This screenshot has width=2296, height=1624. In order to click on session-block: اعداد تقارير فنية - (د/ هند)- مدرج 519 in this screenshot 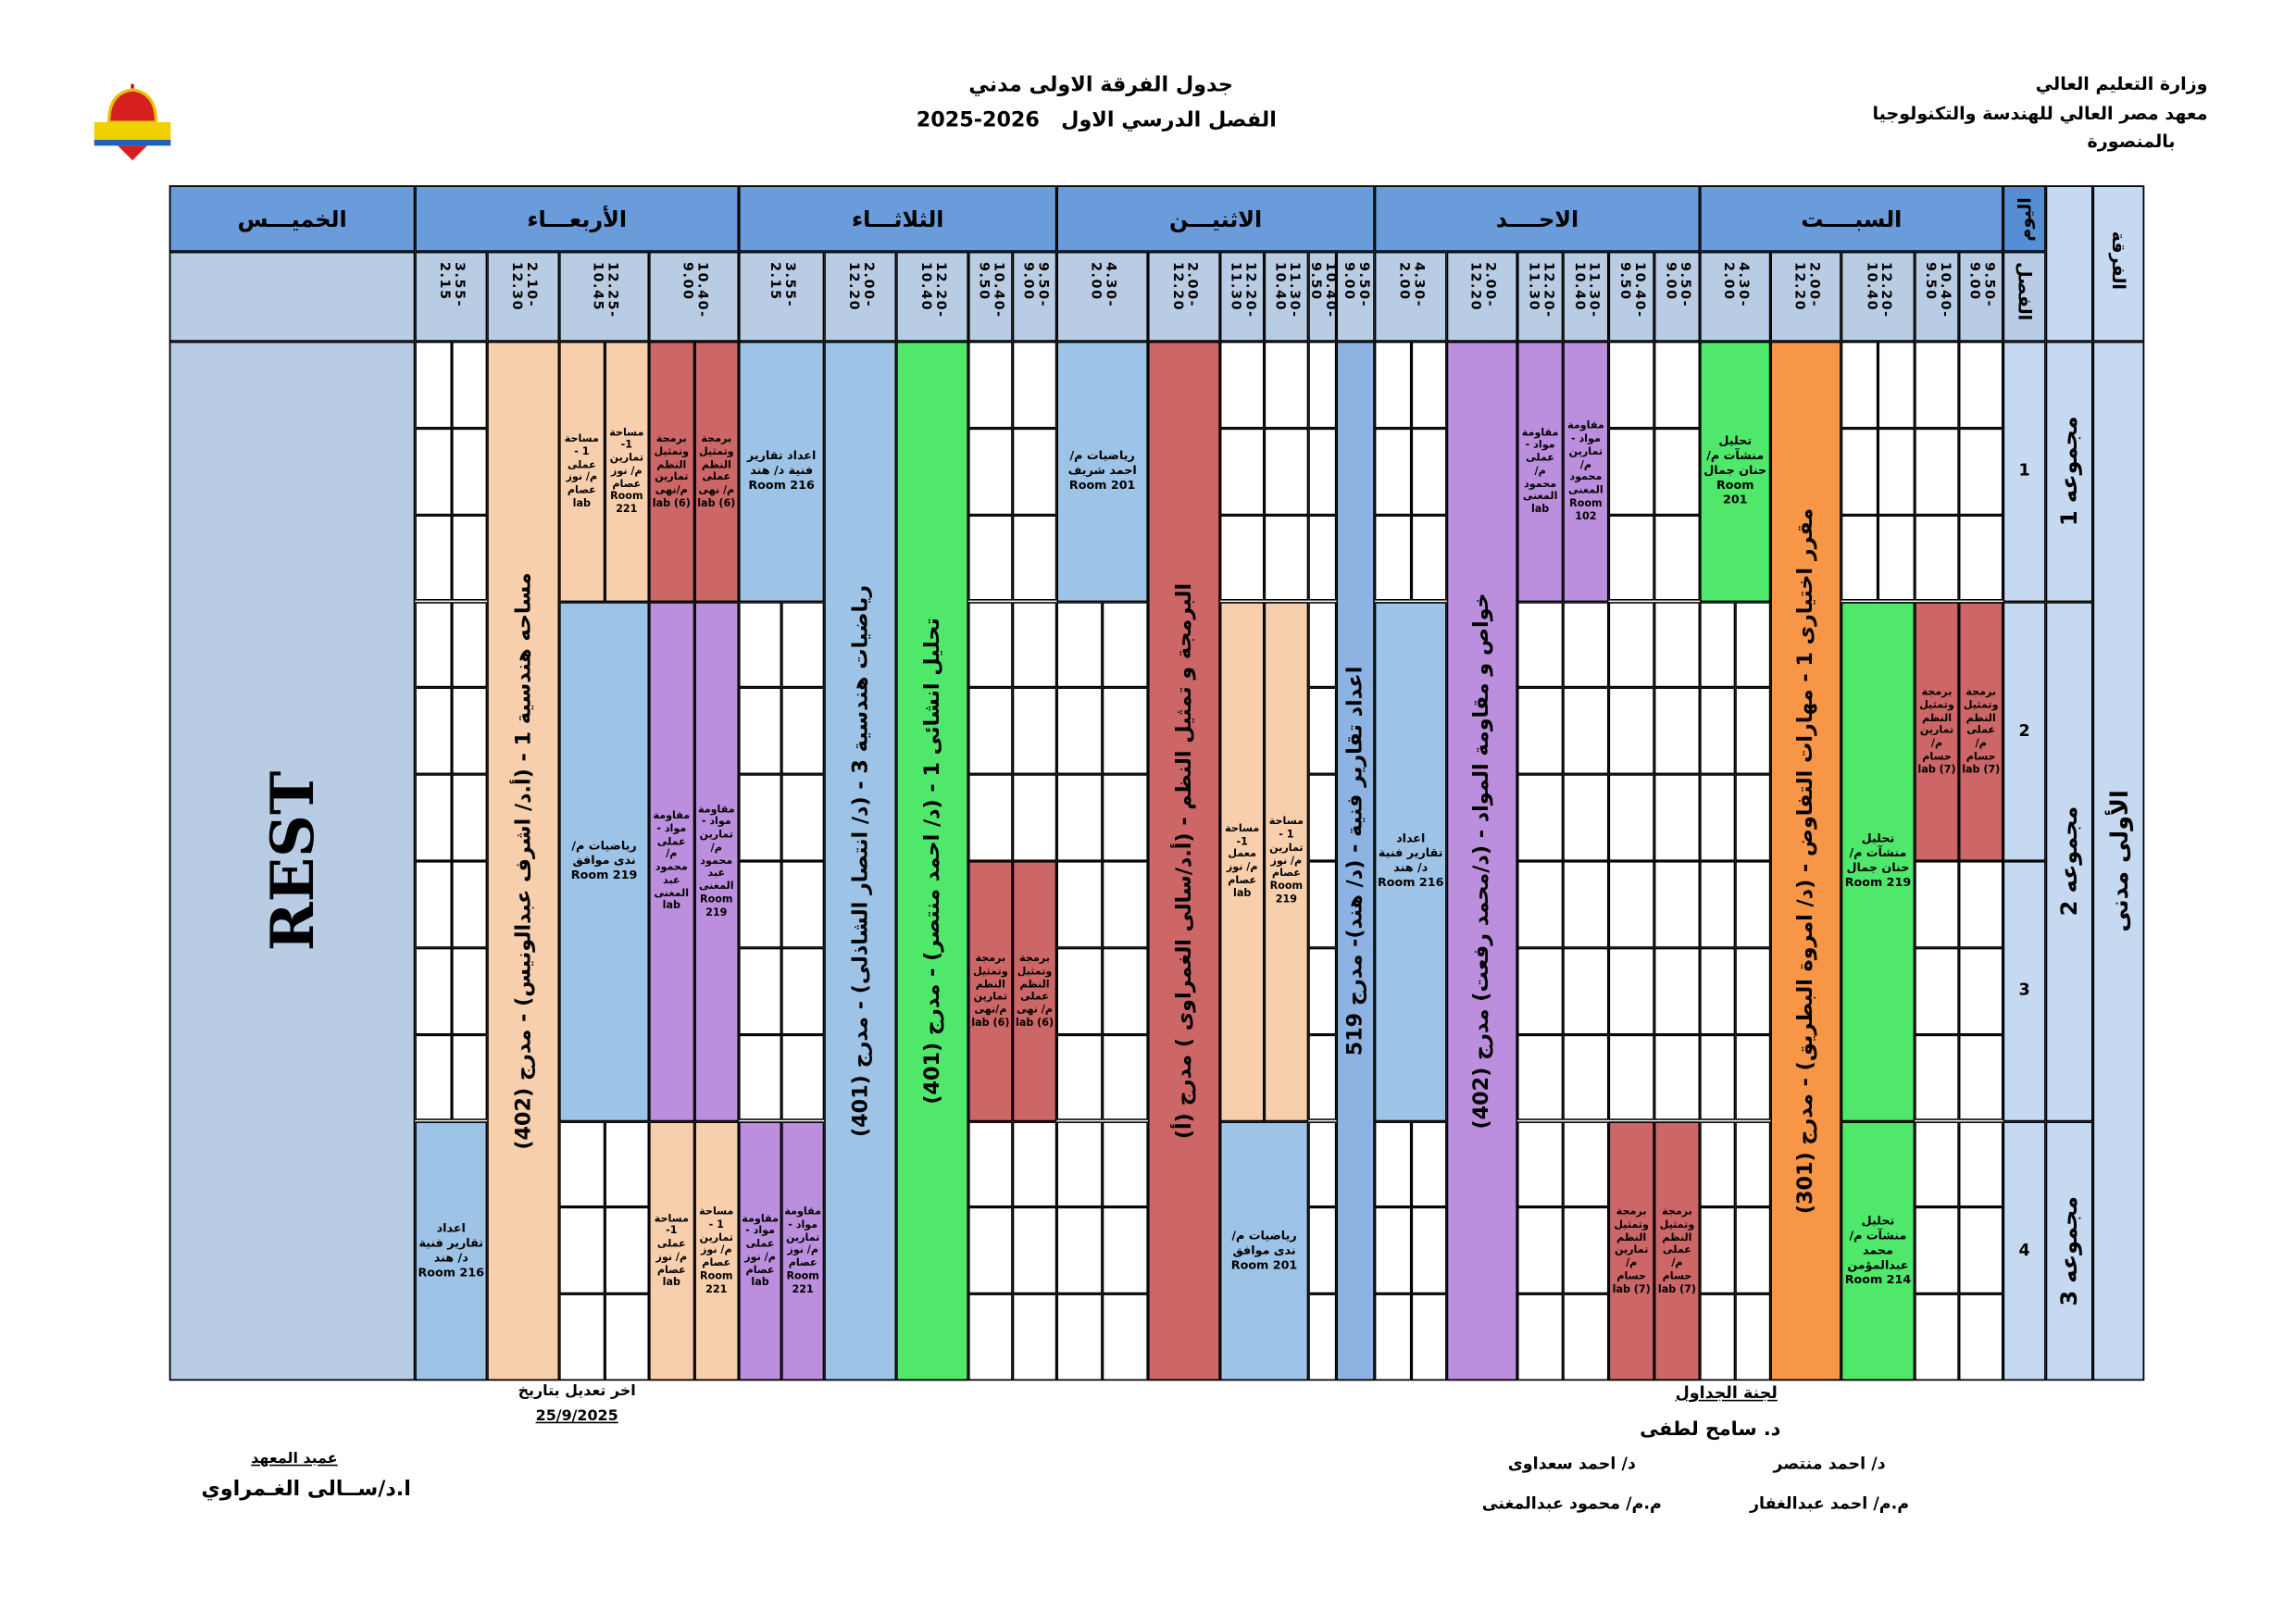, I will do `click(1355, 861)`.